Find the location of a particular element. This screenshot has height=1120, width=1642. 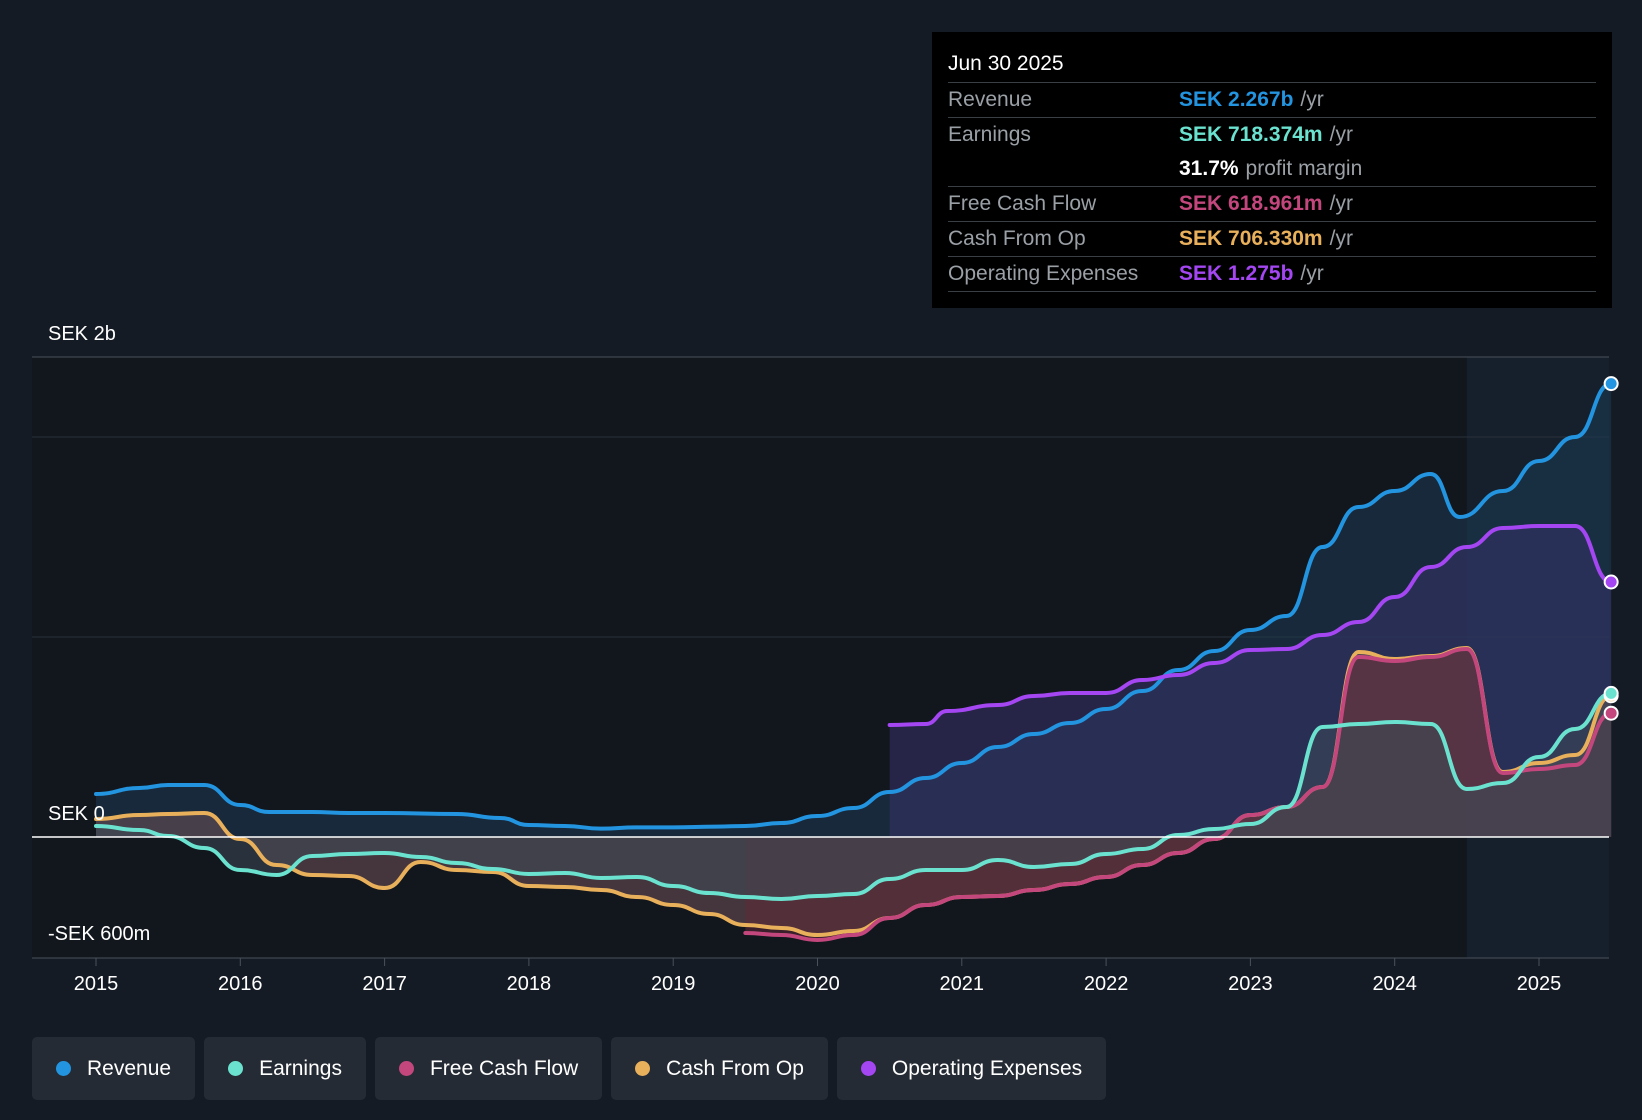

tooltip-row-margin: 31.7% profit margin is located at coordinates (1272, 169).